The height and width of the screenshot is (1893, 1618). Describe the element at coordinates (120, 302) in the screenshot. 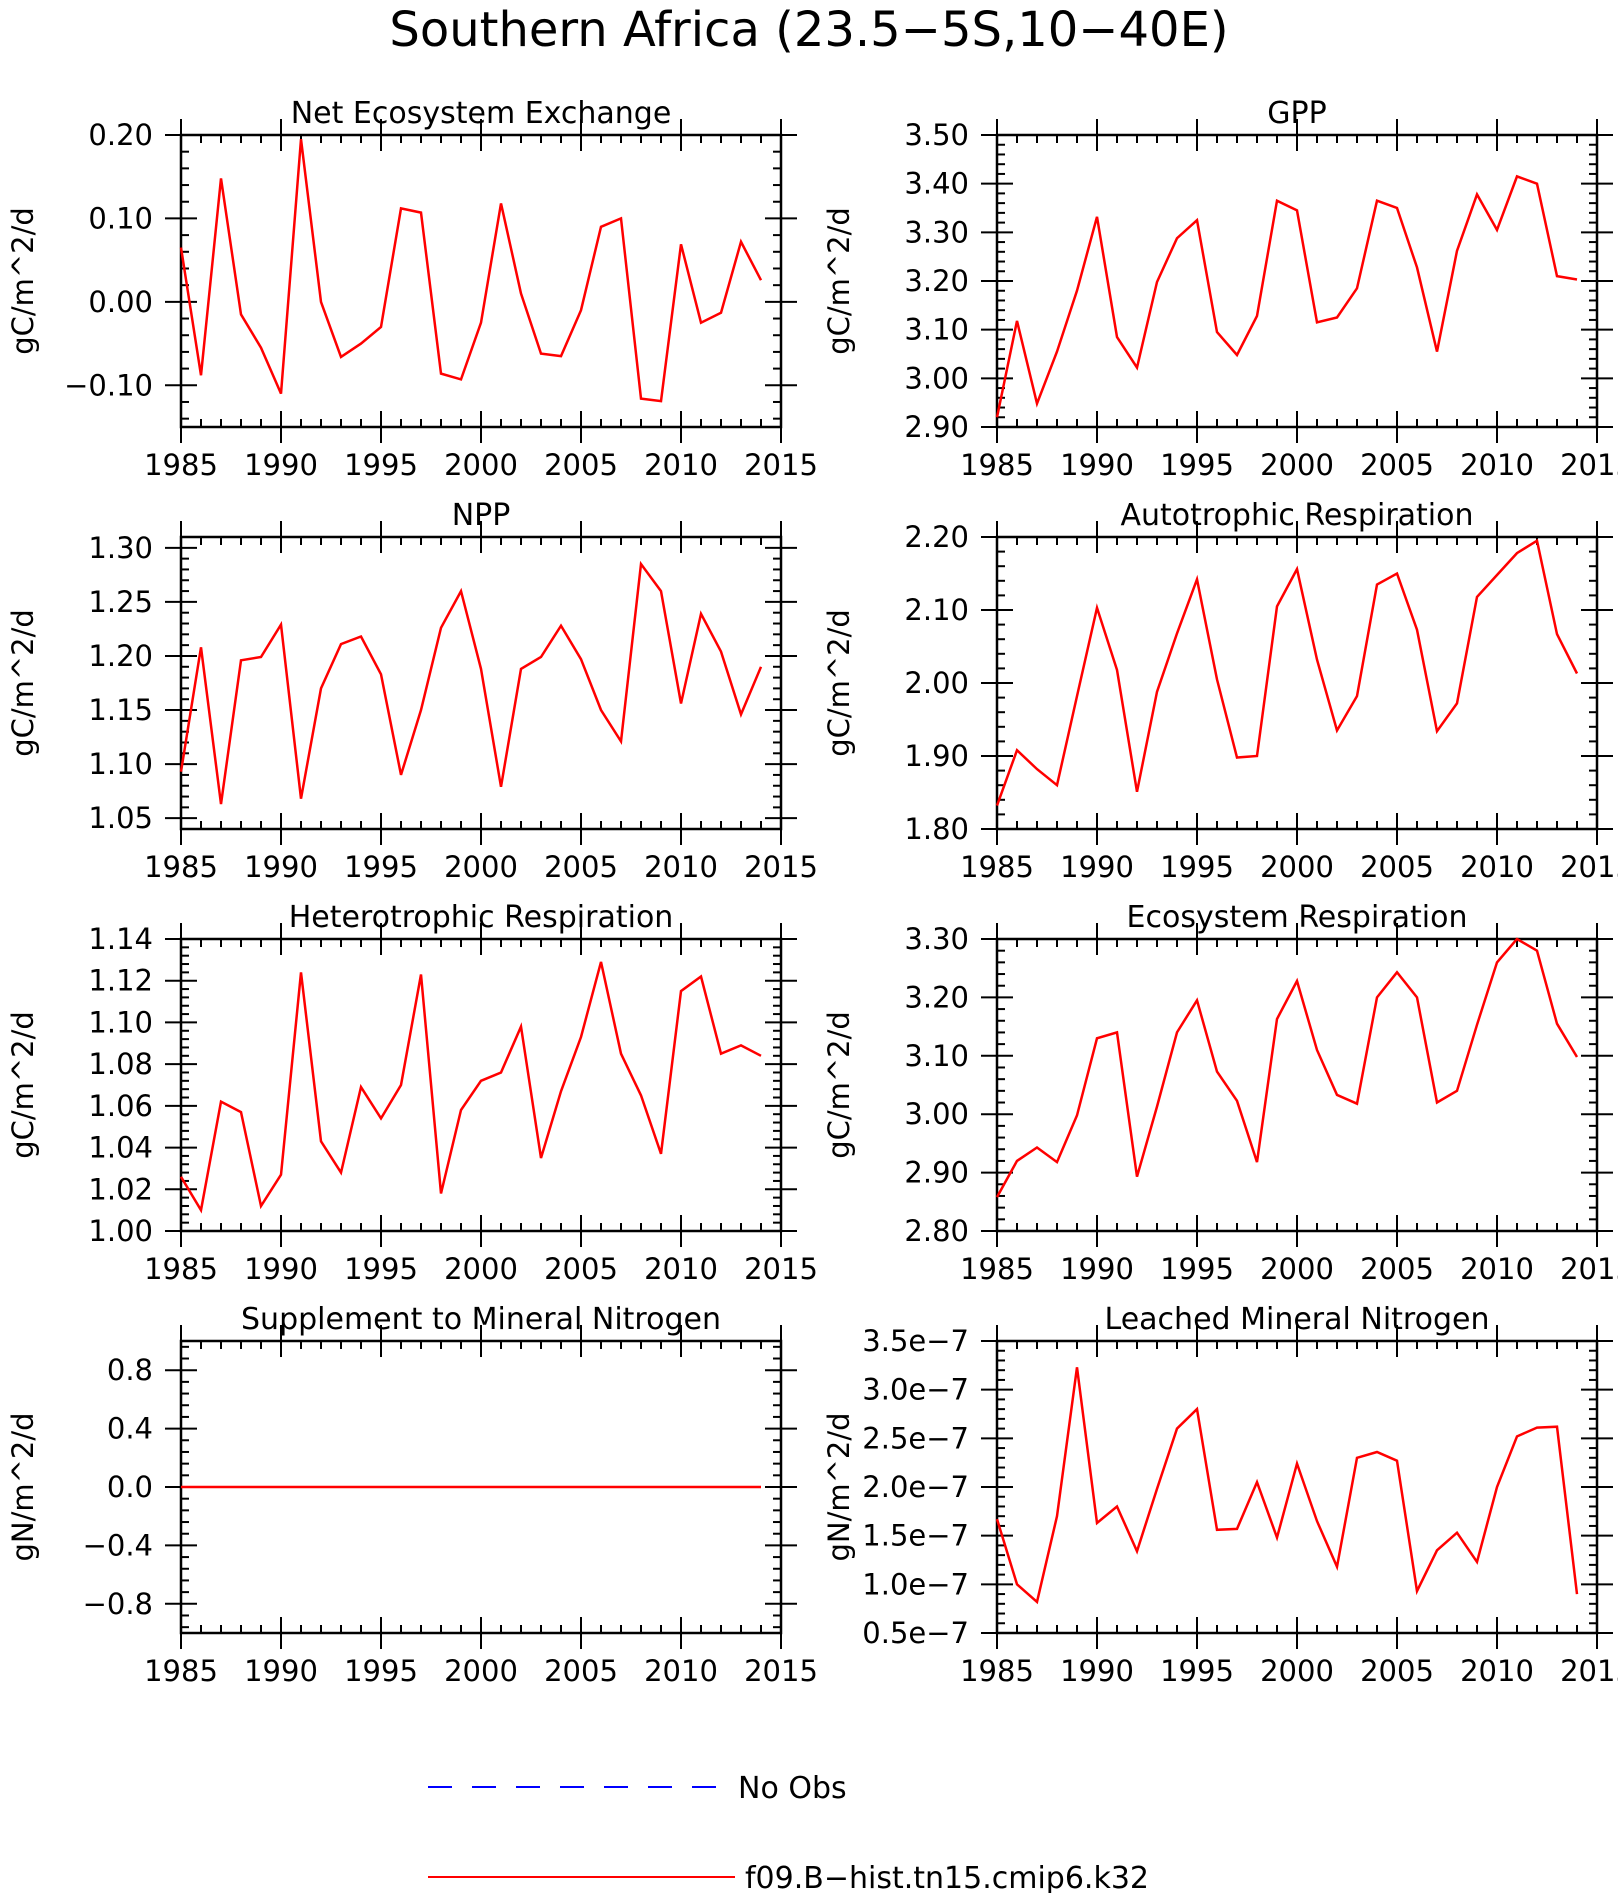

I see `y-tick-label: 0.00` at that location.